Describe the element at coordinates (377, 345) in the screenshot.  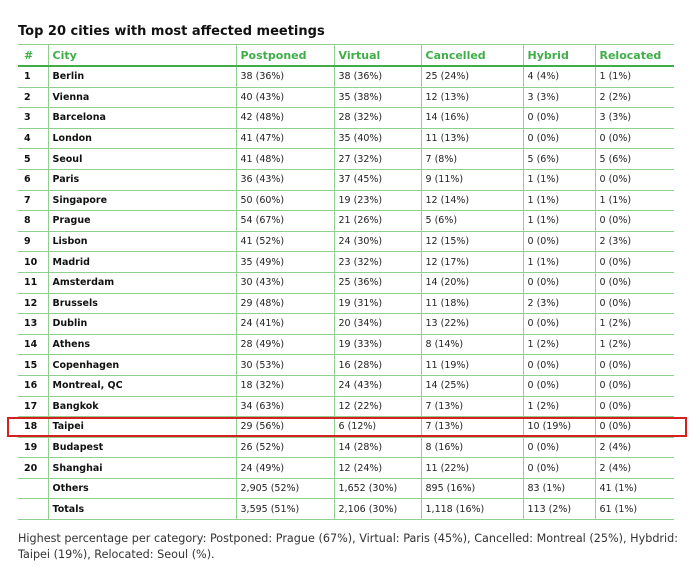
I see `cell-virtual: 19 (33%)` at that location.